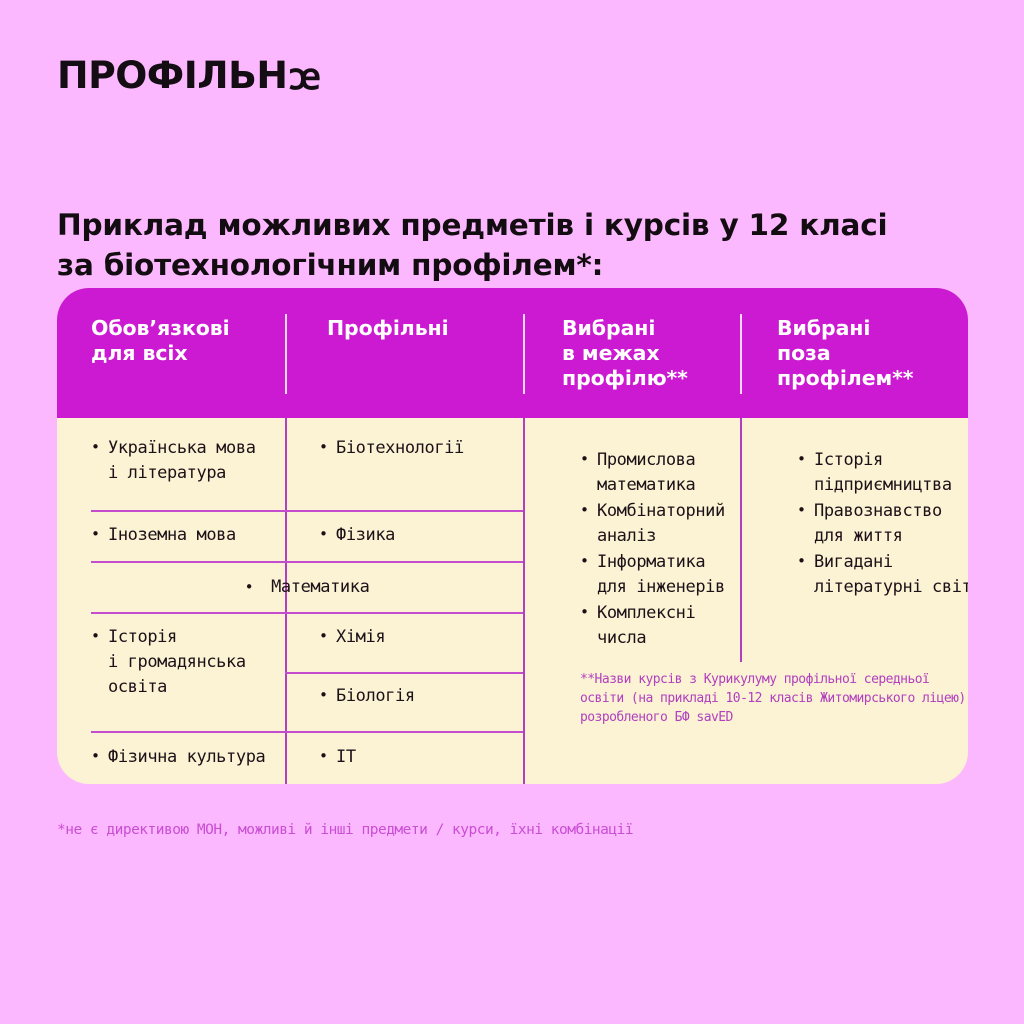  I want to click on brand-logo: ПРОФІЛЬНꭢ, so click(189, 75).